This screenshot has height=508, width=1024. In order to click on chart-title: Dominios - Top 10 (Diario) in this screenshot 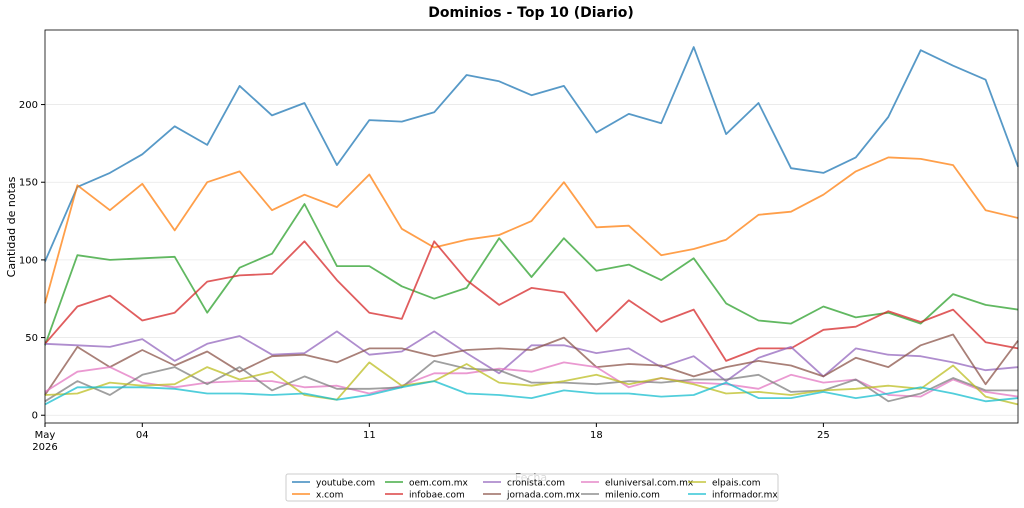, I will do `click(530, 13)`.